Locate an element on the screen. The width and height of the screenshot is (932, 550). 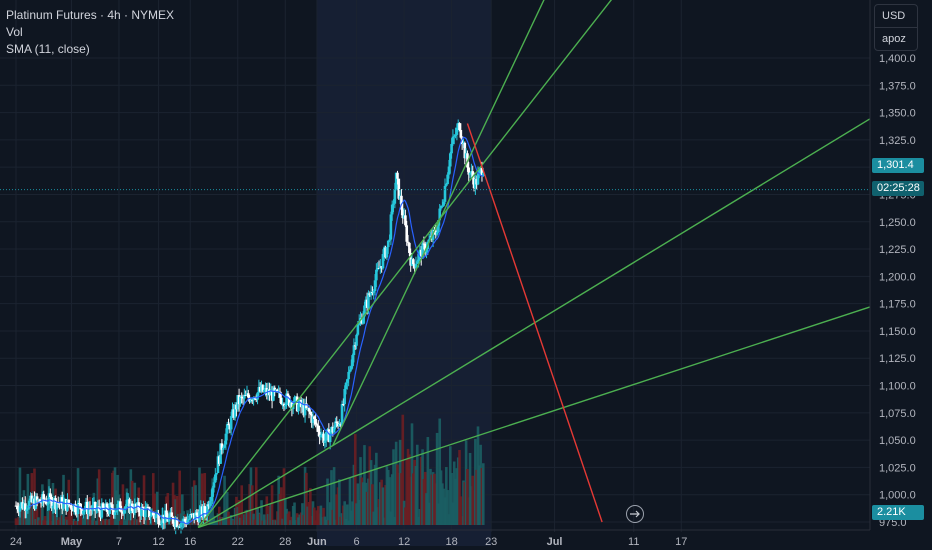
legend-title: Platinum Futures · 4h · NYMEX is located at coordinates (90, 15).